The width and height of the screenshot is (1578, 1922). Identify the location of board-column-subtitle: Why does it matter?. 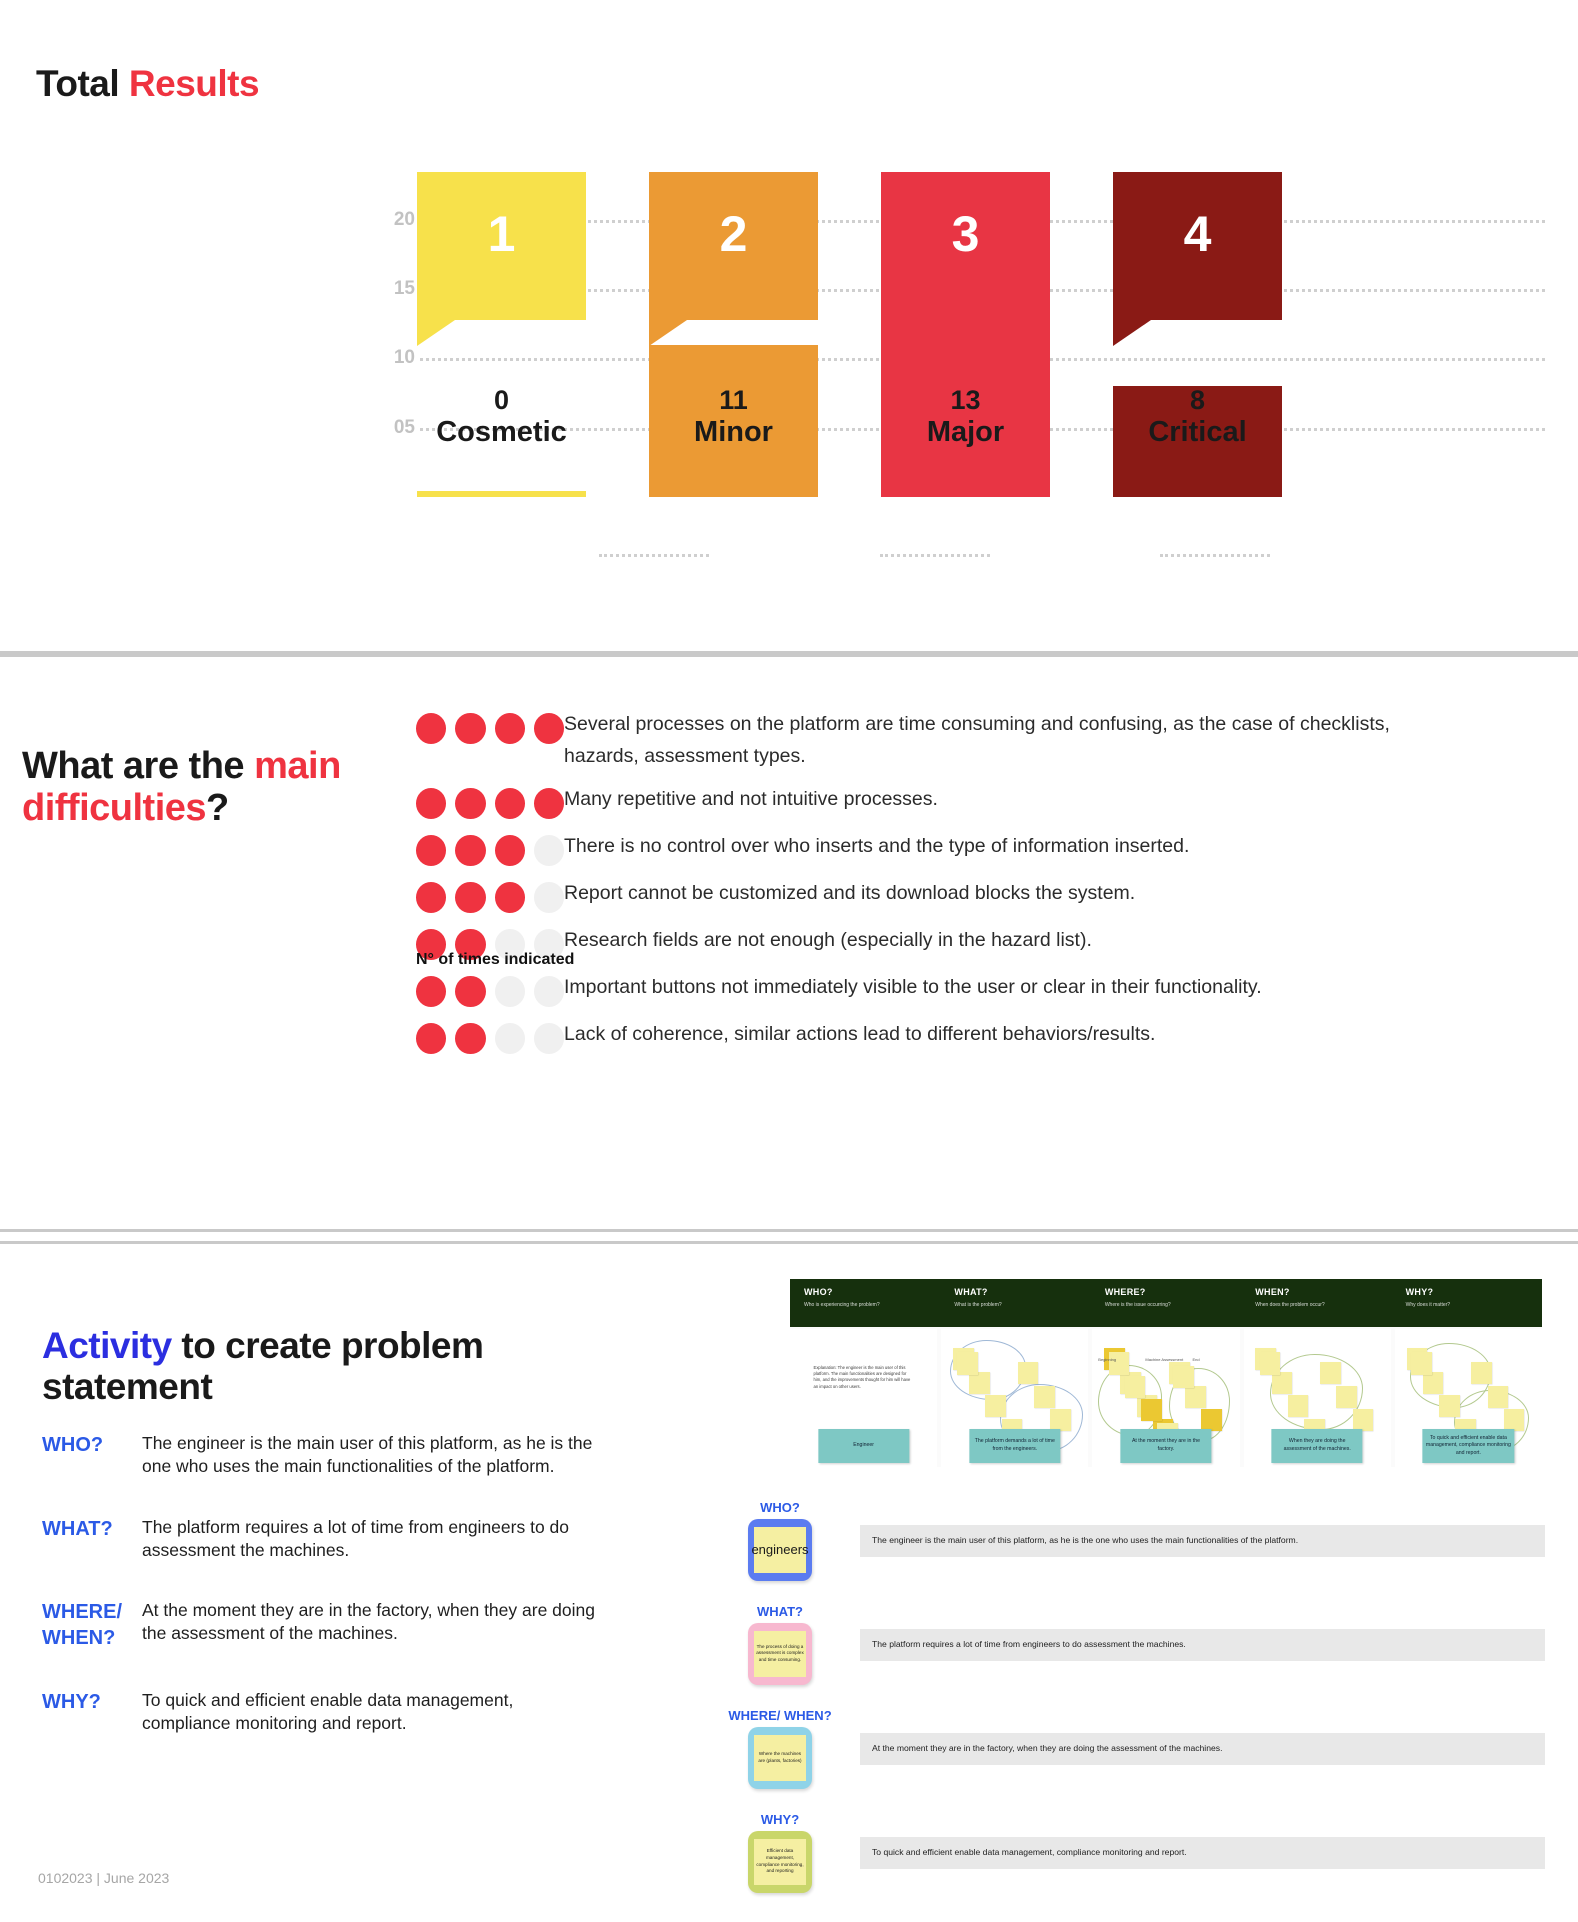
(1428, 1305).